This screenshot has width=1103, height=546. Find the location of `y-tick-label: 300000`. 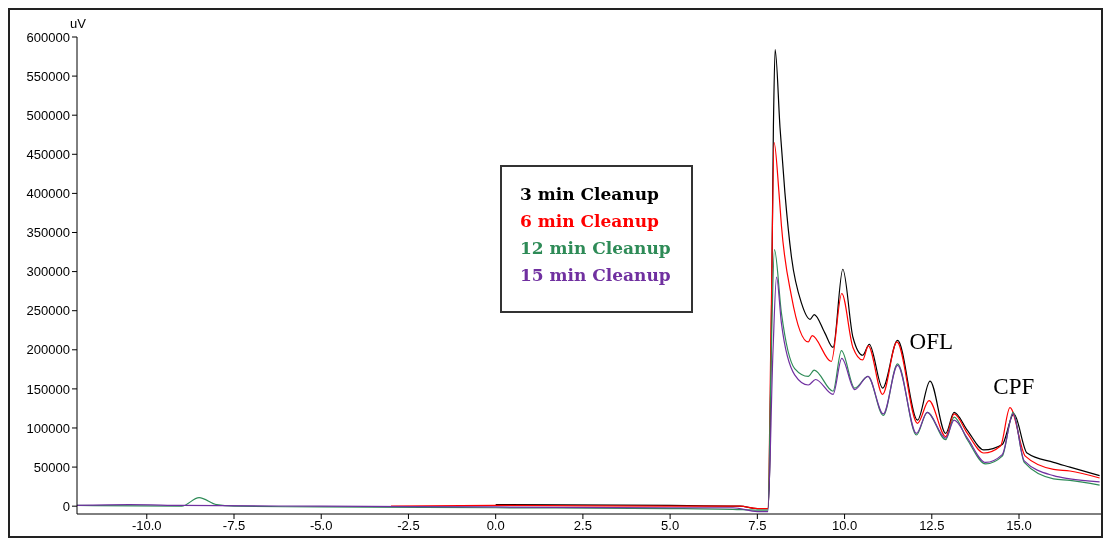

y-tick-label: 300000 is located at coordinates (48, 272).